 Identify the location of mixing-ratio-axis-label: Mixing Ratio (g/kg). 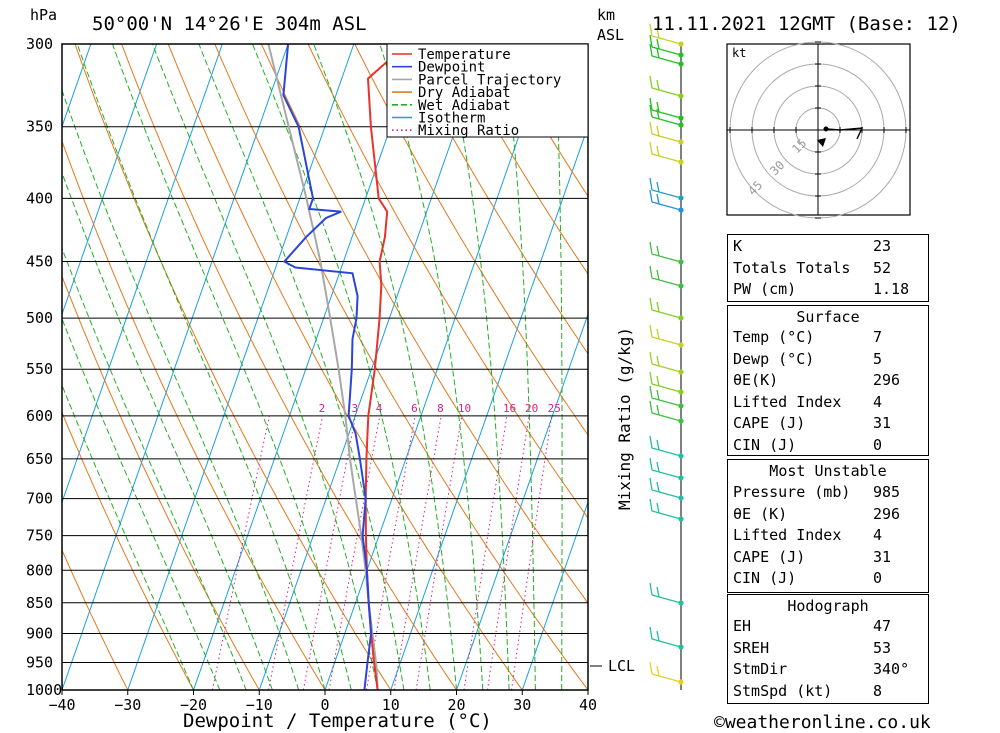
(624, 418).